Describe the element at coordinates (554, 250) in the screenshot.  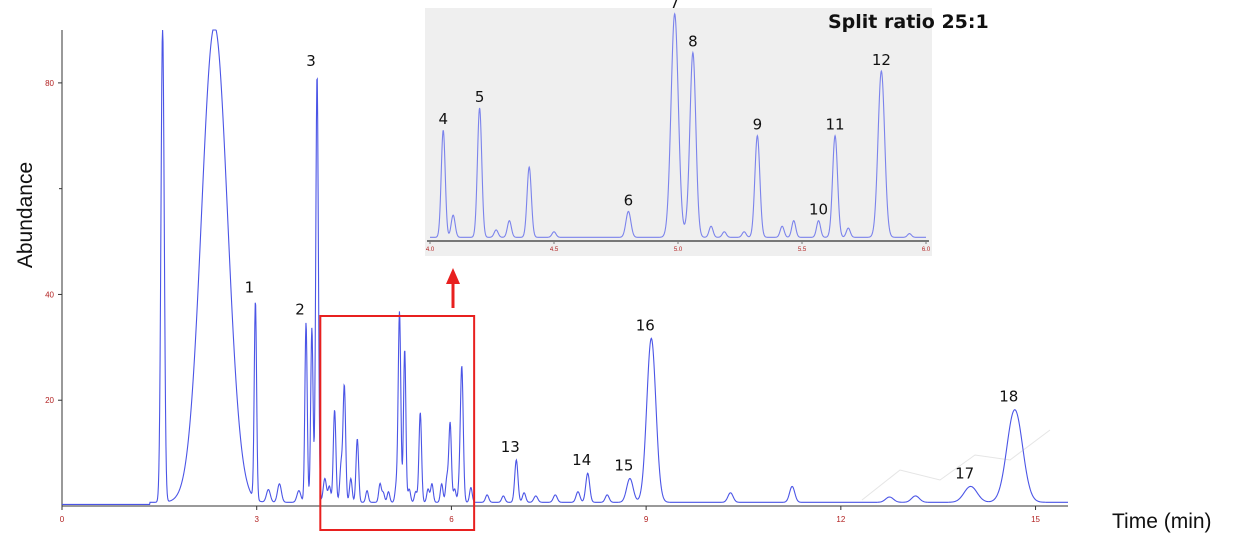
I see `inset-x-tick-label: 4.5` at that location.